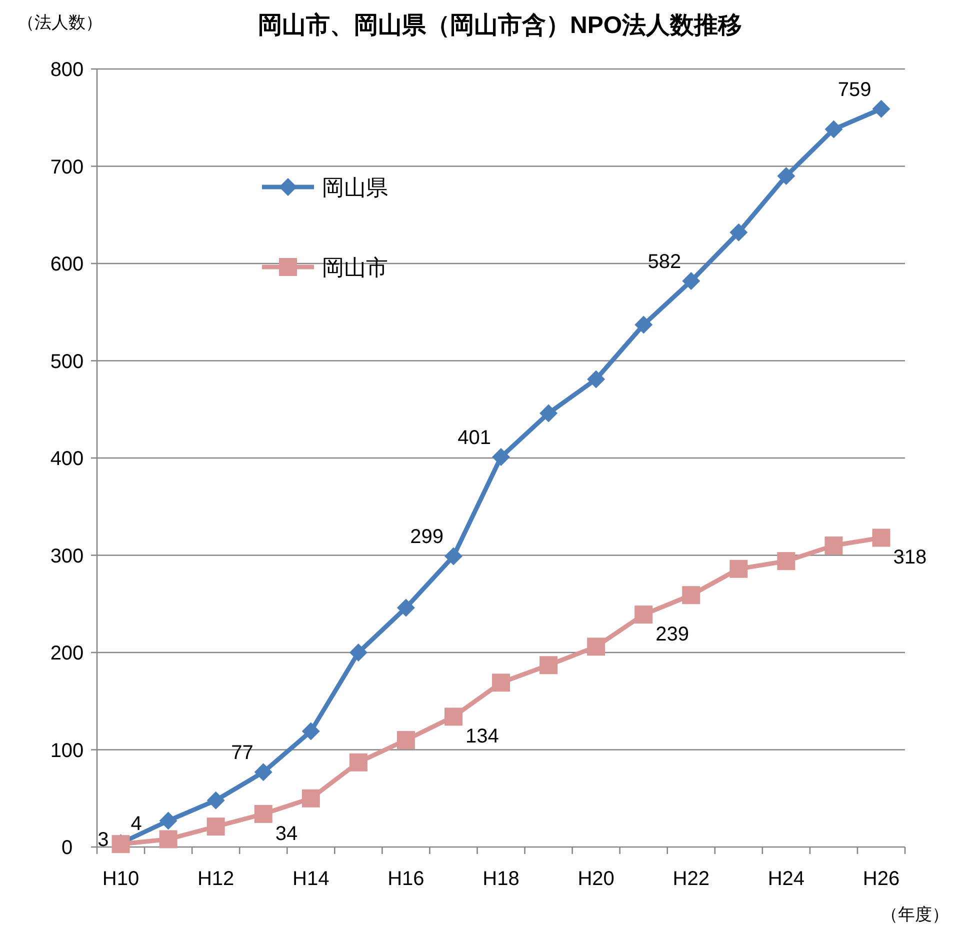  Describe the element at coordinates (67, 265) in the screenshot. I see `y-tick-label: 600` at that location.